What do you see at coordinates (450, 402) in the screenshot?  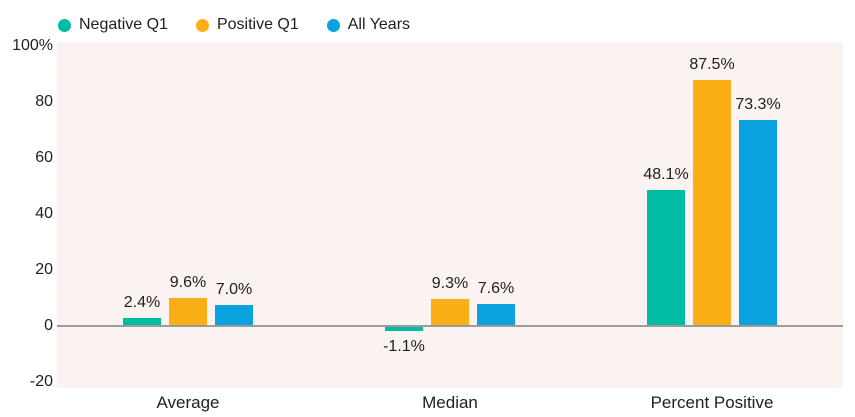 I see `x-axis-label-median: Median` at bounding box center [450, 402].